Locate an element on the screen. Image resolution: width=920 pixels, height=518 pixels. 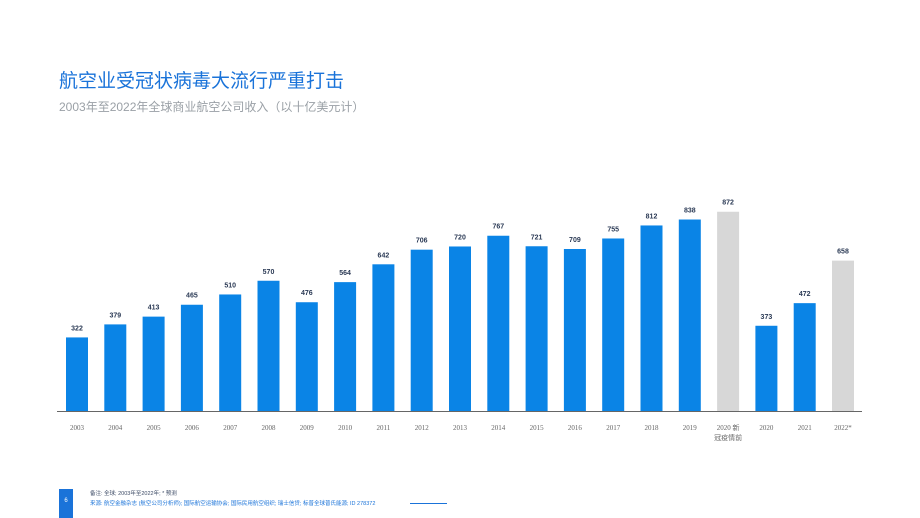
x-tick-label: 2020 is located at coordinates (766, 428).